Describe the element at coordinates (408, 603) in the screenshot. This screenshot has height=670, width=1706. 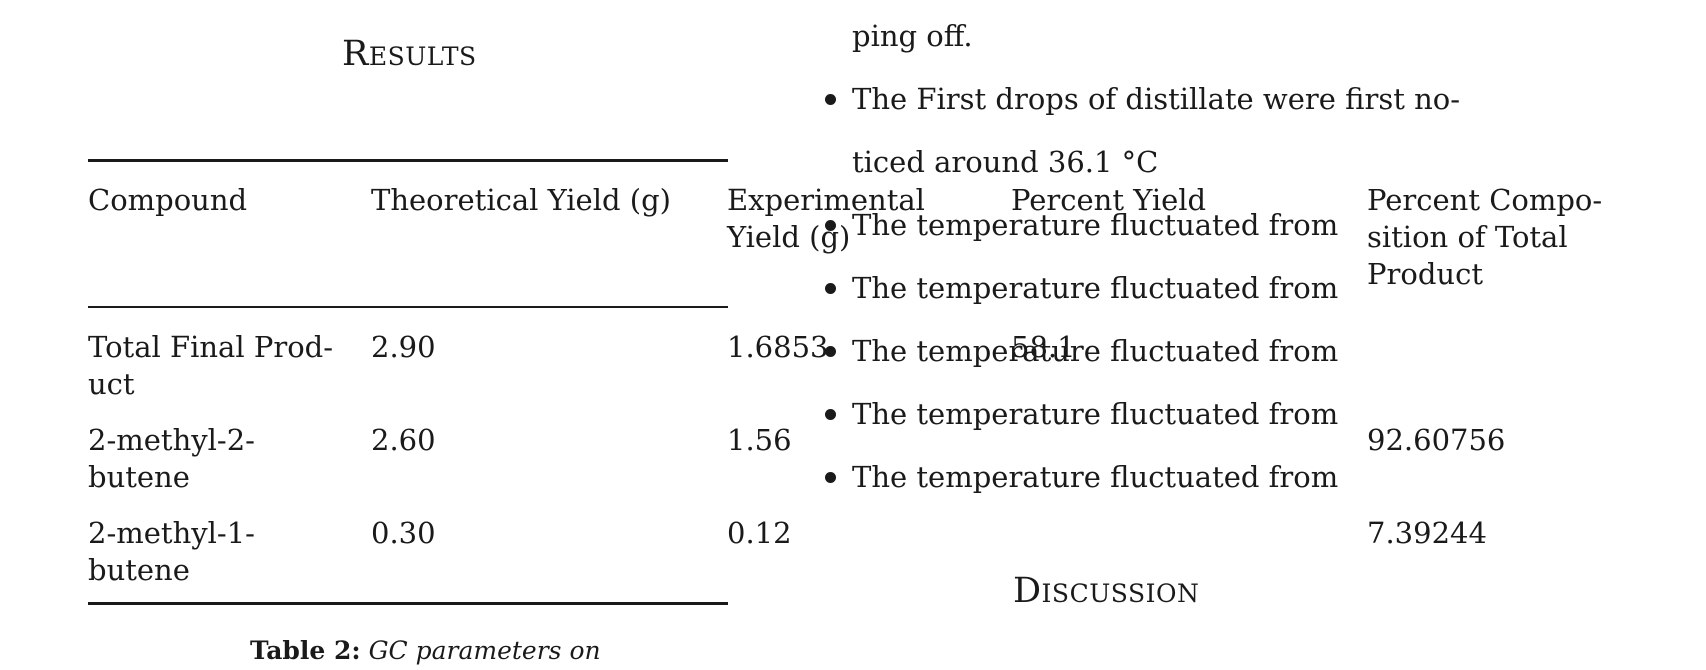
I see `table-bottom-rule` at that location.